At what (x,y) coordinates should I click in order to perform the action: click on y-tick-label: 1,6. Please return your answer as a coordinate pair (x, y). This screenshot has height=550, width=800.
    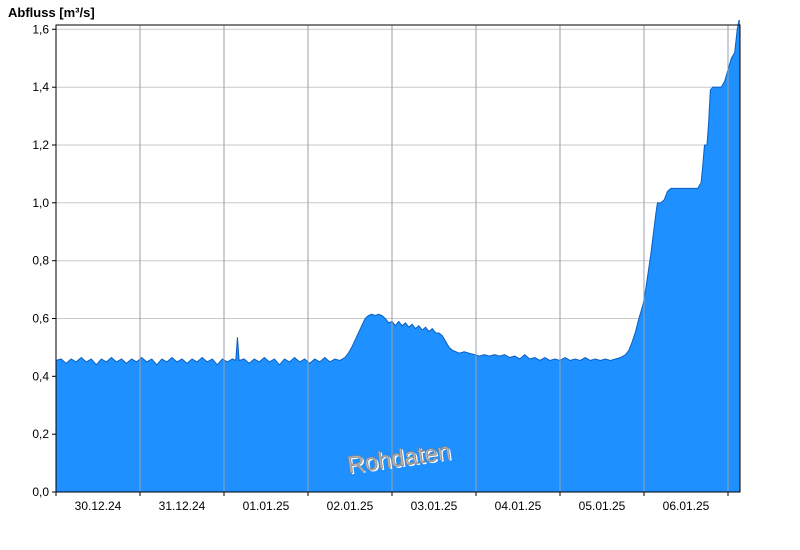
    Looking at the image, I should click on (40, 29).